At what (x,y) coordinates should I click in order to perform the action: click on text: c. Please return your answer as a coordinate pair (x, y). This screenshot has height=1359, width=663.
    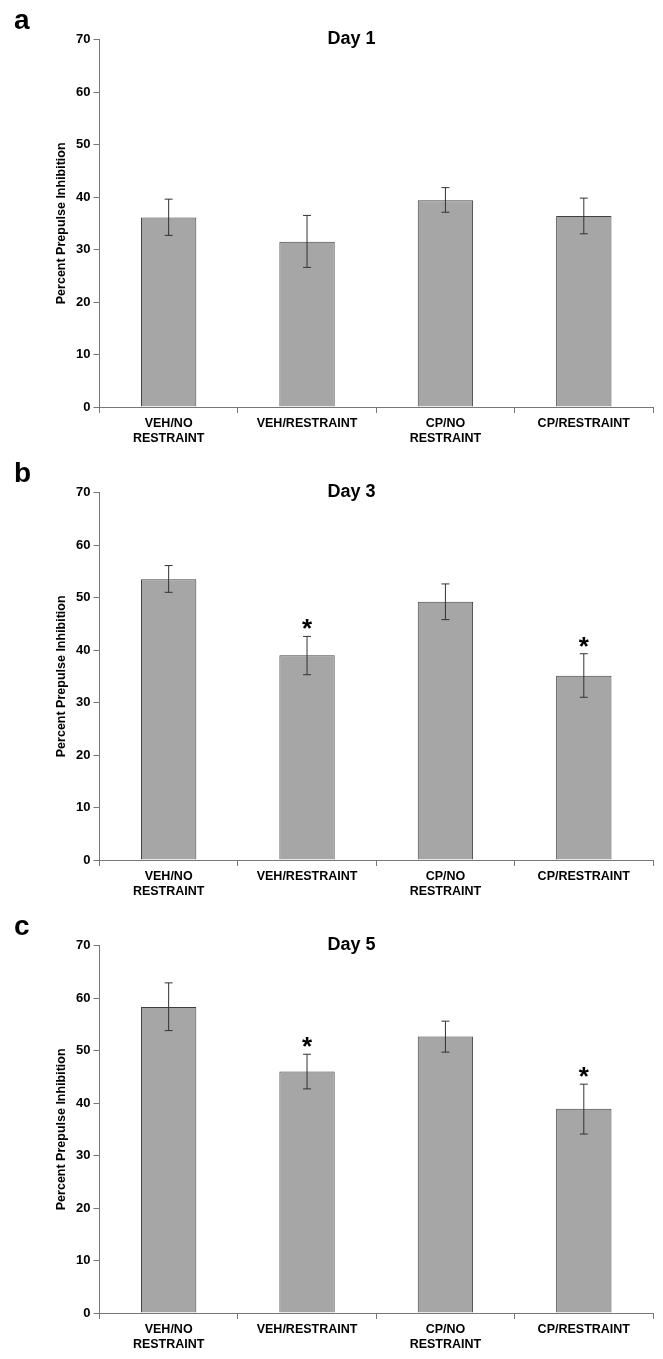
    Looking at the image, I should click on (22, 926).